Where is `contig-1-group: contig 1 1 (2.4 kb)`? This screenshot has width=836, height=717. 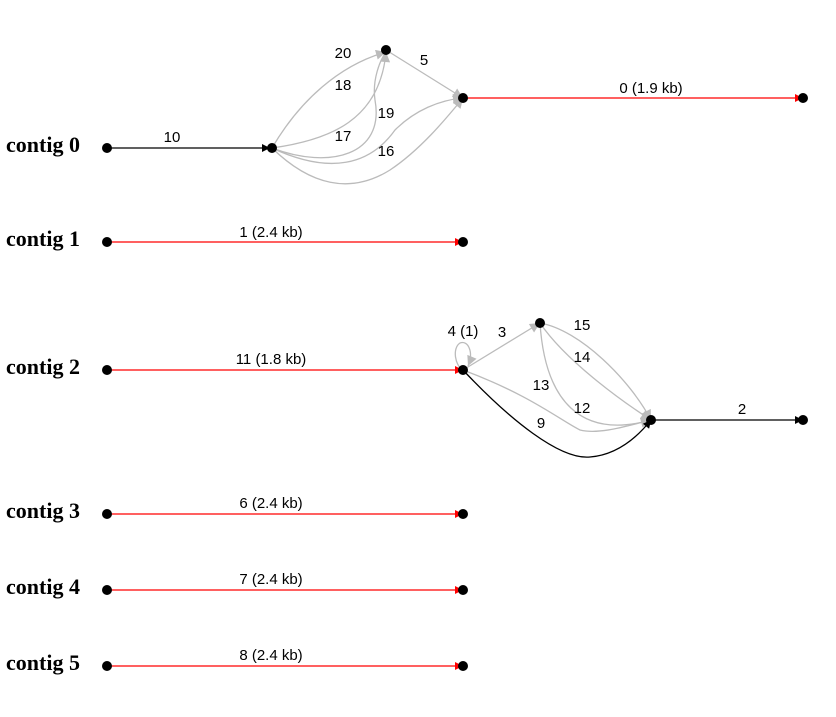
contig-1-group: contig 1 1 (2.4 kb) is located at coordinates (237, 237).